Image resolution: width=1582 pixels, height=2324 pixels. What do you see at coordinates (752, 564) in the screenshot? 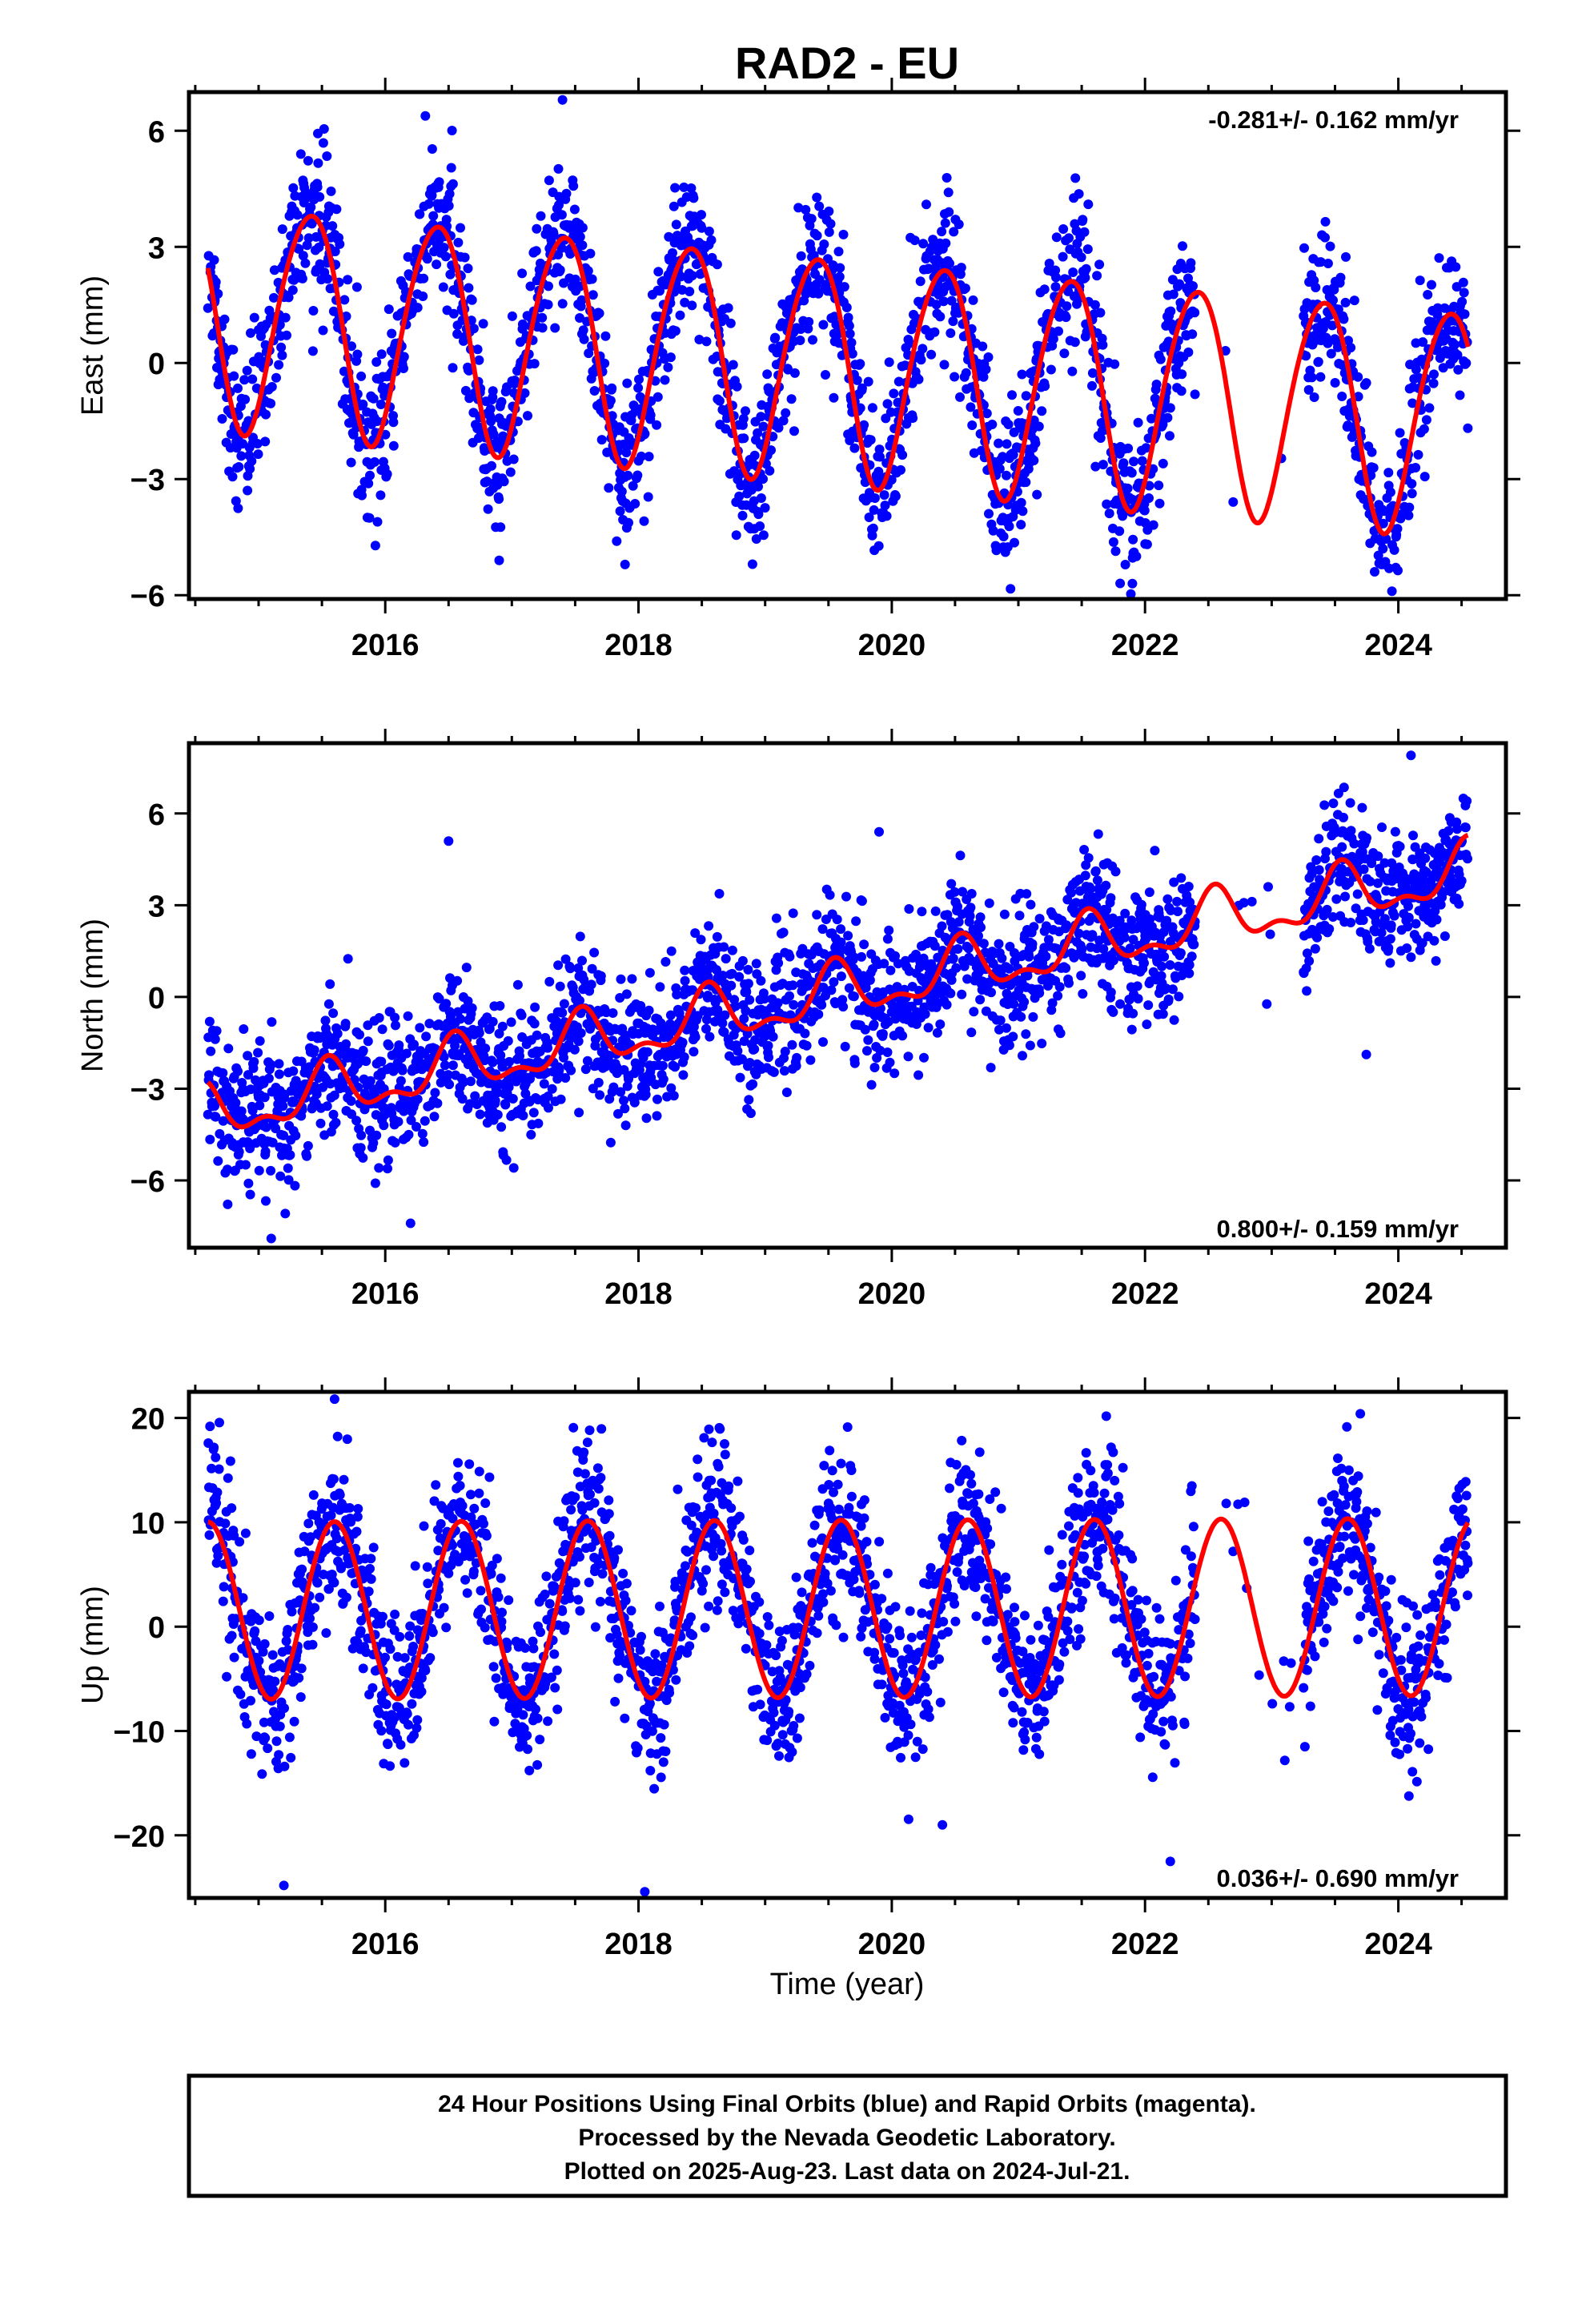
I see `east-outlier-point` at bounding box center [752, 564].